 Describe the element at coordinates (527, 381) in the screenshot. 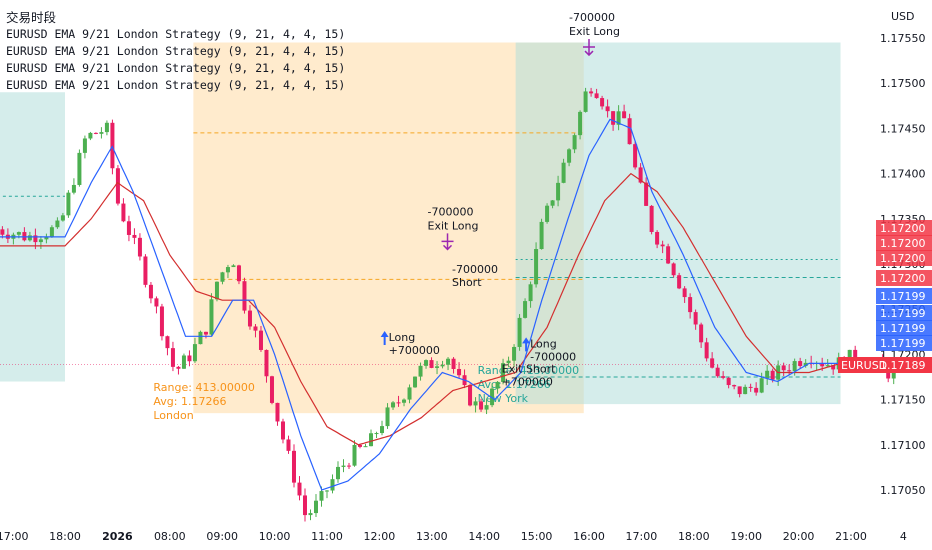

I see `annotation-label: +700000` at that location.